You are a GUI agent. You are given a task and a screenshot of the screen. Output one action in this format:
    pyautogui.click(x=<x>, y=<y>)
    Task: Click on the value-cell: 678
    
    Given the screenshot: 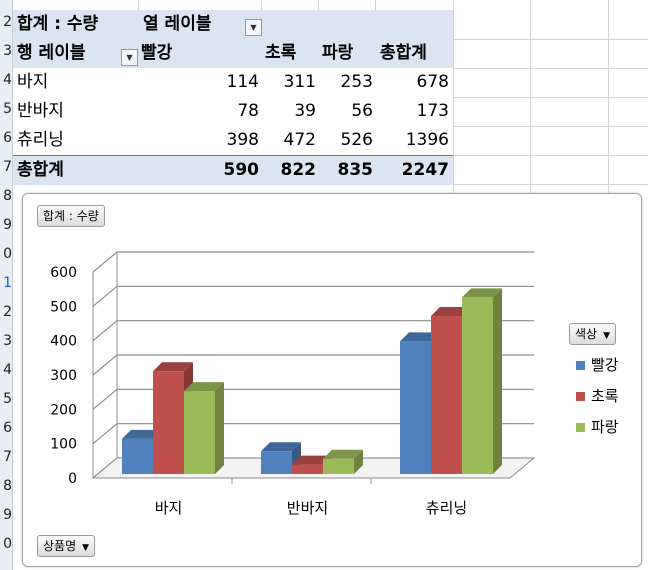 What is the action you would take?
    pyautogui.click(x=432, y=82)
    